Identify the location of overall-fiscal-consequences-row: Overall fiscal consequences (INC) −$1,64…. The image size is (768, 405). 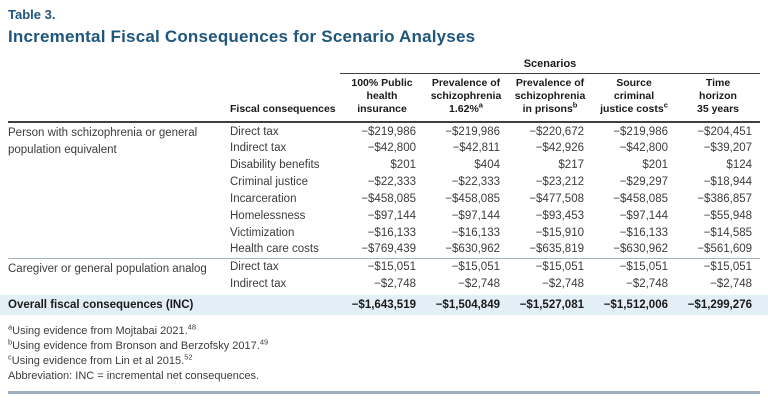
(384, 305).